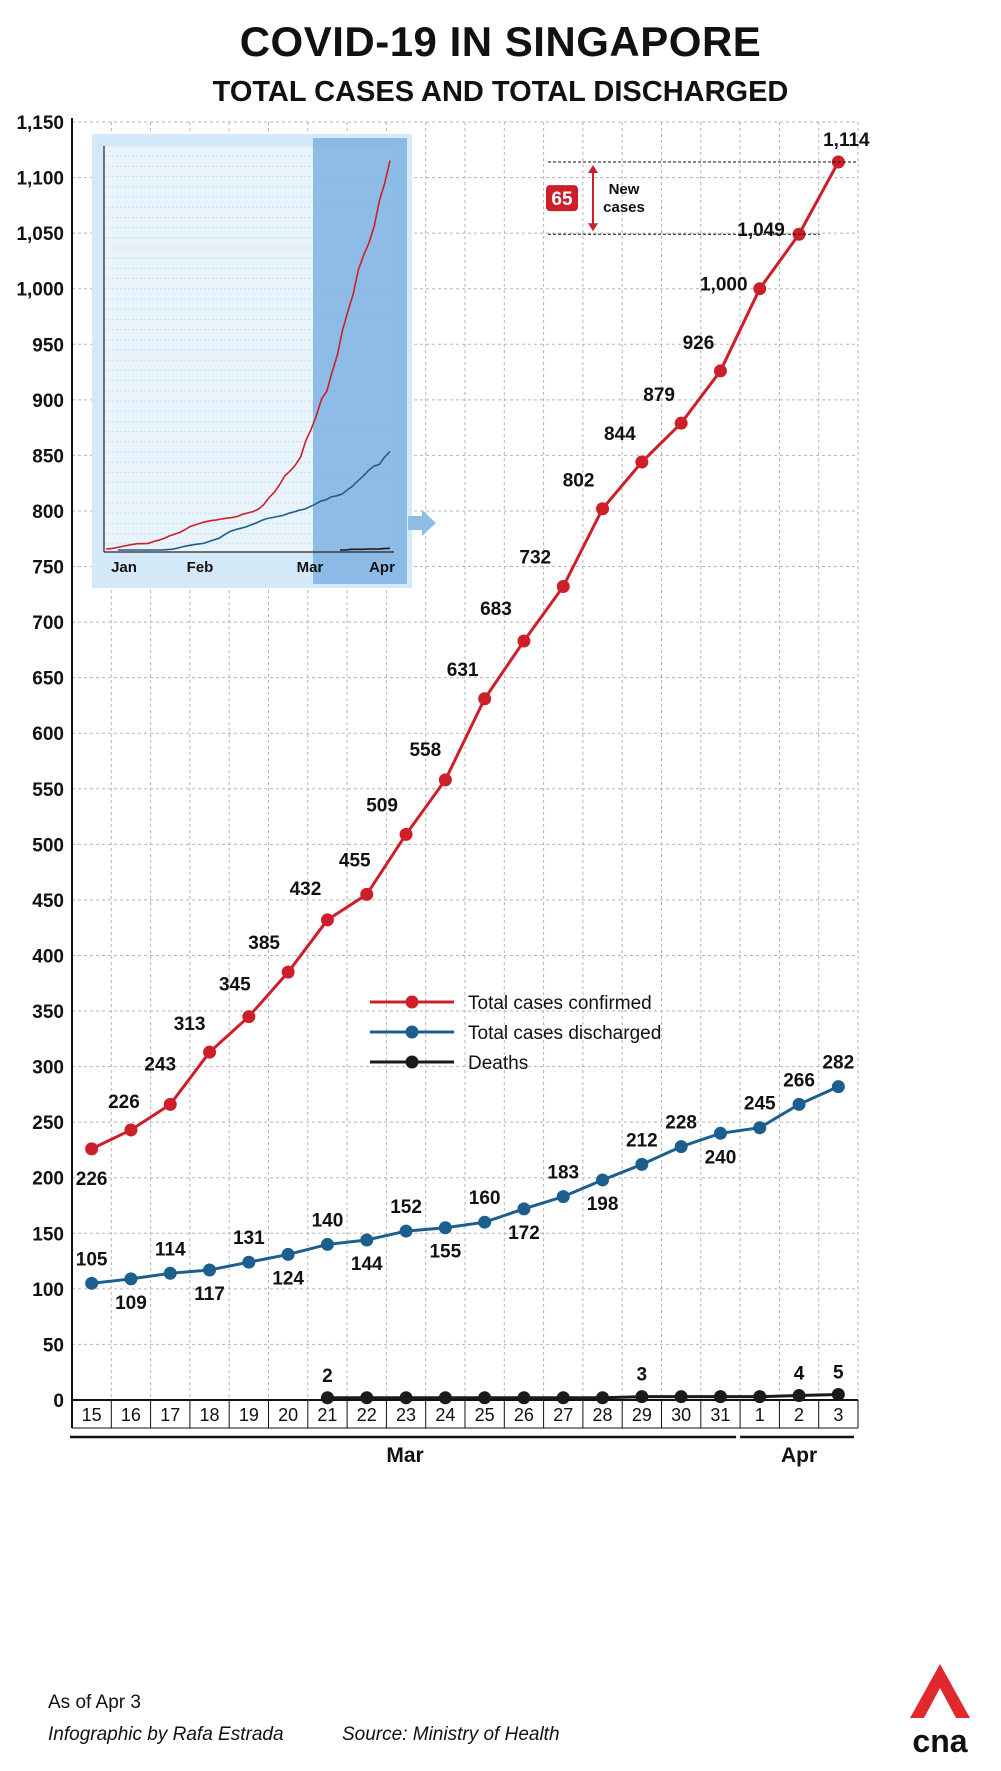  Describe the element at coordinates (838, 1063) in the screenshot. I see `discharged-data-label: 282` at that location.